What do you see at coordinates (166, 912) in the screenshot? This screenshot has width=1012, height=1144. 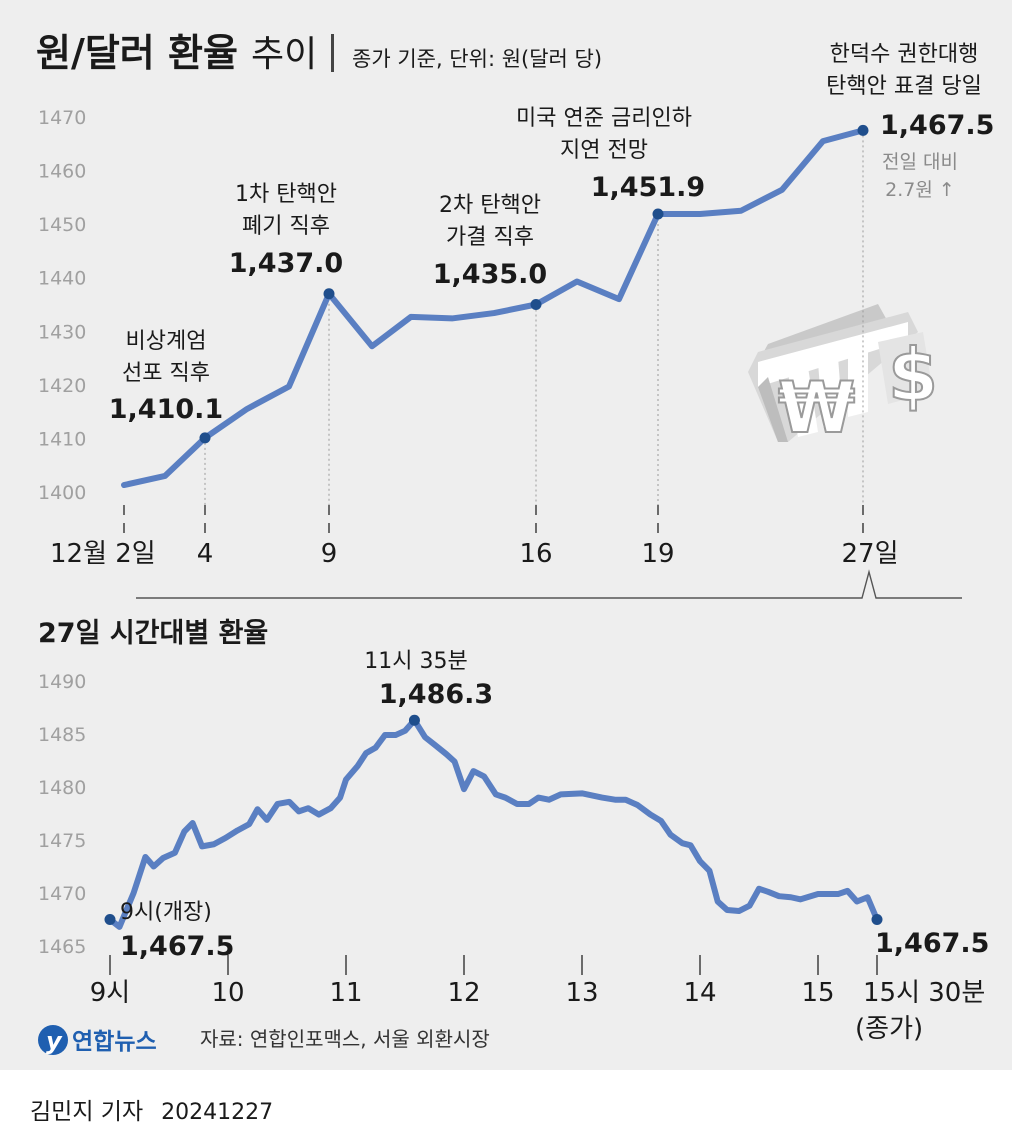 I see `annotation-text: 9시(개장)` at bounding box center [166, 912].